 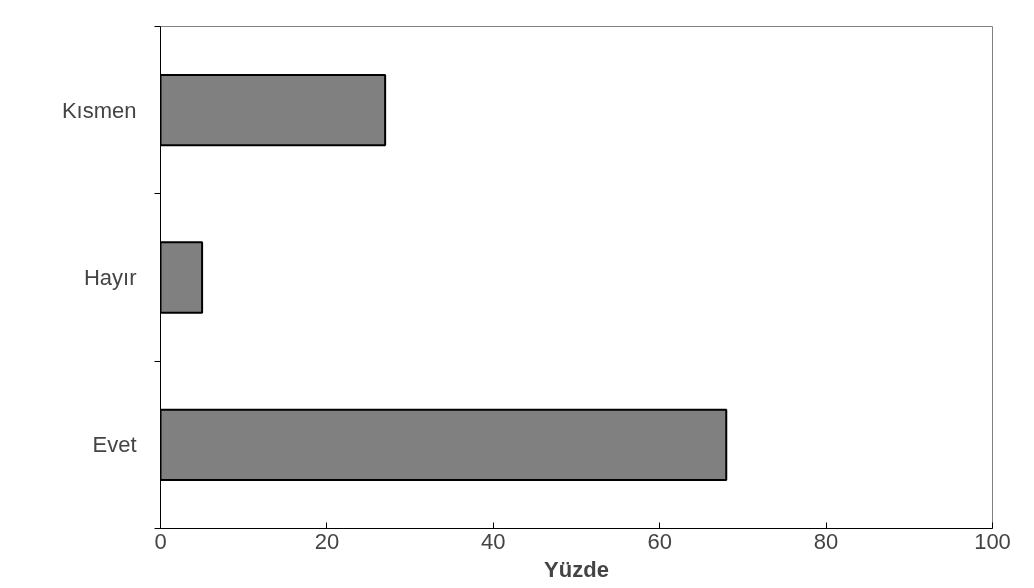 I want to click on x-tick-label: 20, so click(x=327, y=541).